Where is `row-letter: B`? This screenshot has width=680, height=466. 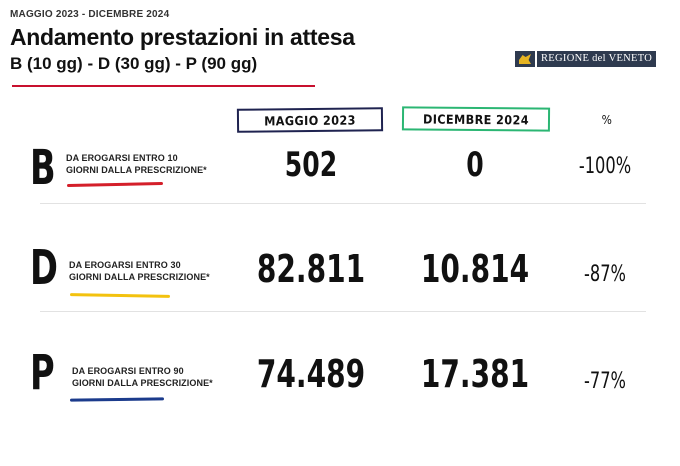
row-letter: B is located at coordinates (43, 168).